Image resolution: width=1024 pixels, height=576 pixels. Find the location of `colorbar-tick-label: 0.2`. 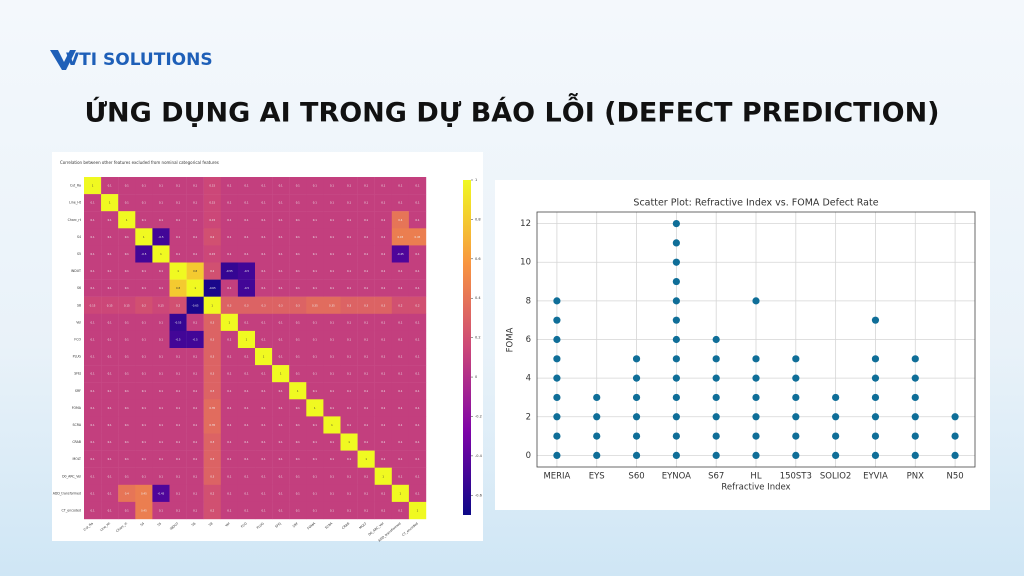

colorbar-tick-label: 0.2 is located at coordinates (478, 338).